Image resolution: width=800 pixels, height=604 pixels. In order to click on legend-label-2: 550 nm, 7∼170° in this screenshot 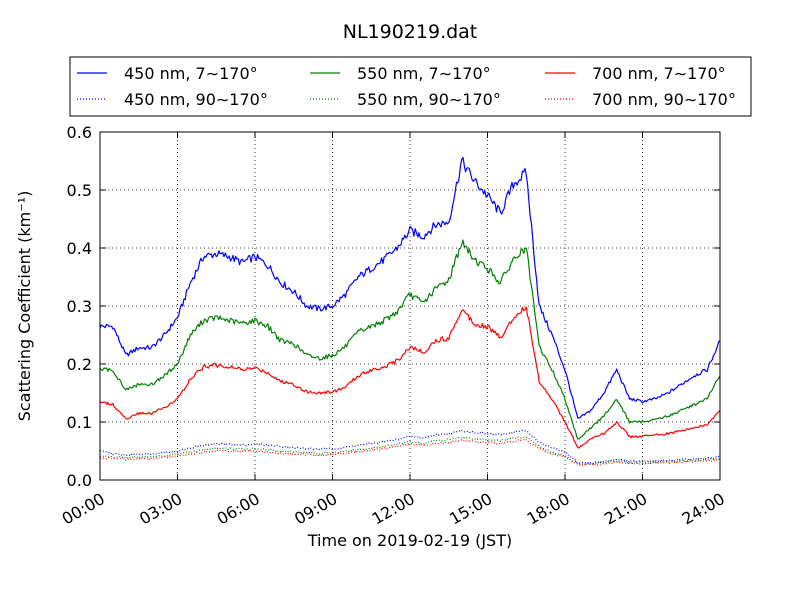, I will do `click(424, 73)`.